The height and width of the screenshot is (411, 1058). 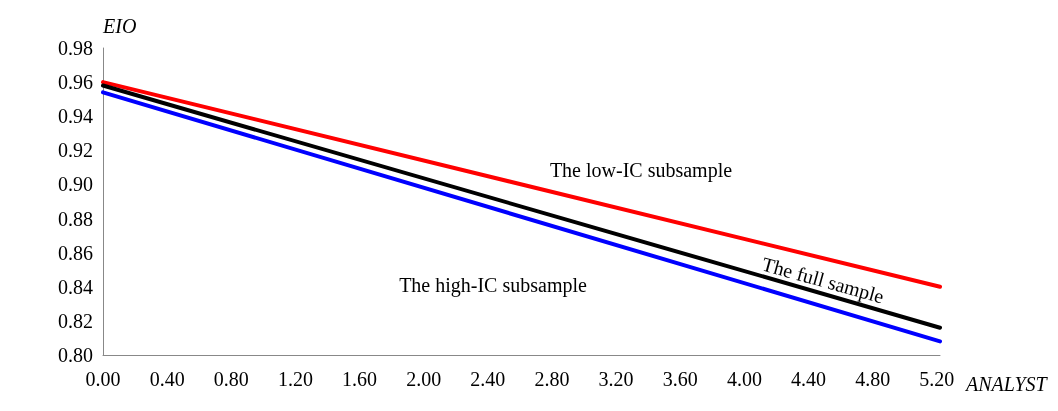 I want to click on x-tick-label: 2.00, so click(x=424, y=379).